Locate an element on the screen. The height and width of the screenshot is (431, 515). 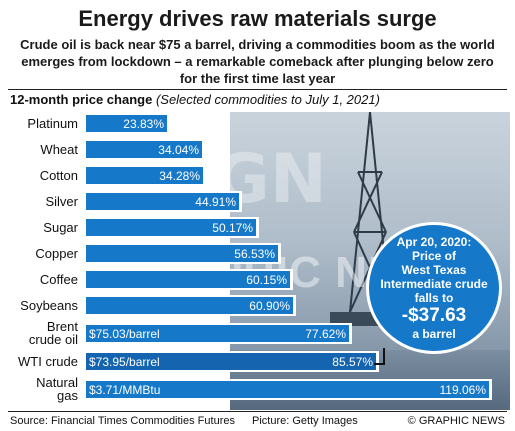
price-label: $3.71/MMBtu is located at coordinates (125, 389).